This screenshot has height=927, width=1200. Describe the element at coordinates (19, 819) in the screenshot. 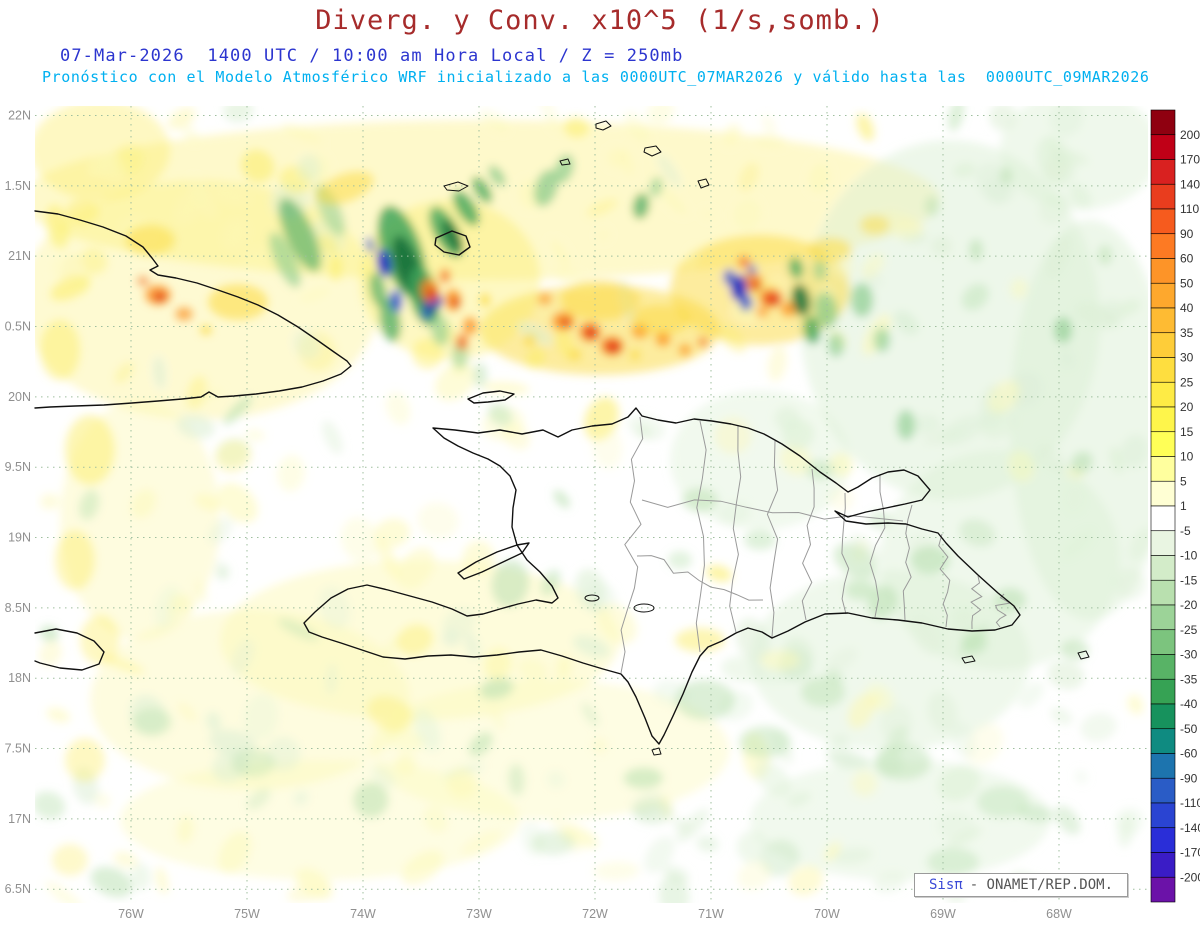

I see `lat-label: 17N` at that location.